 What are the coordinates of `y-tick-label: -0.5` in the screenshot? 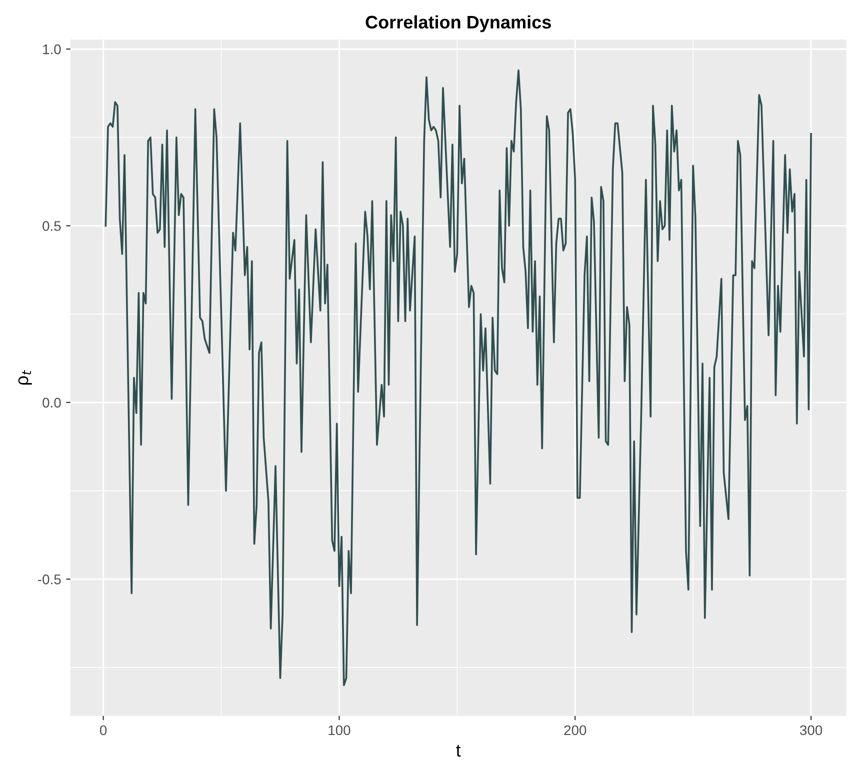 It's located at (49, 579).